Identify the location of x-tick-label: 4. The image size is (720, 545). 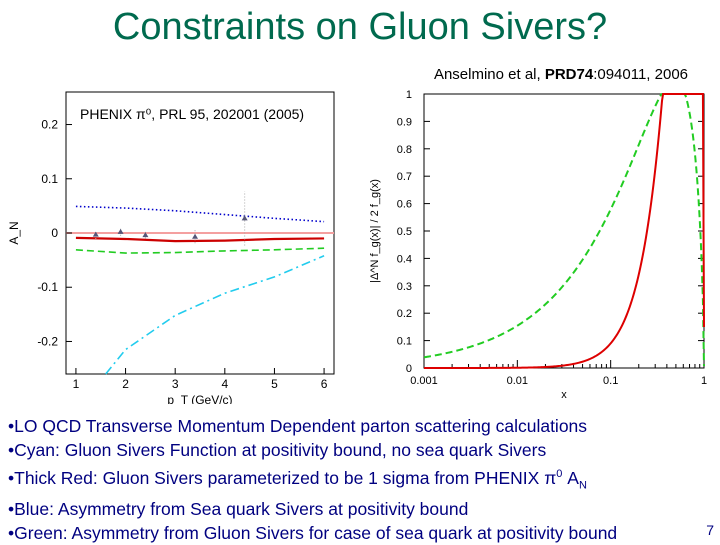
(224, 384).